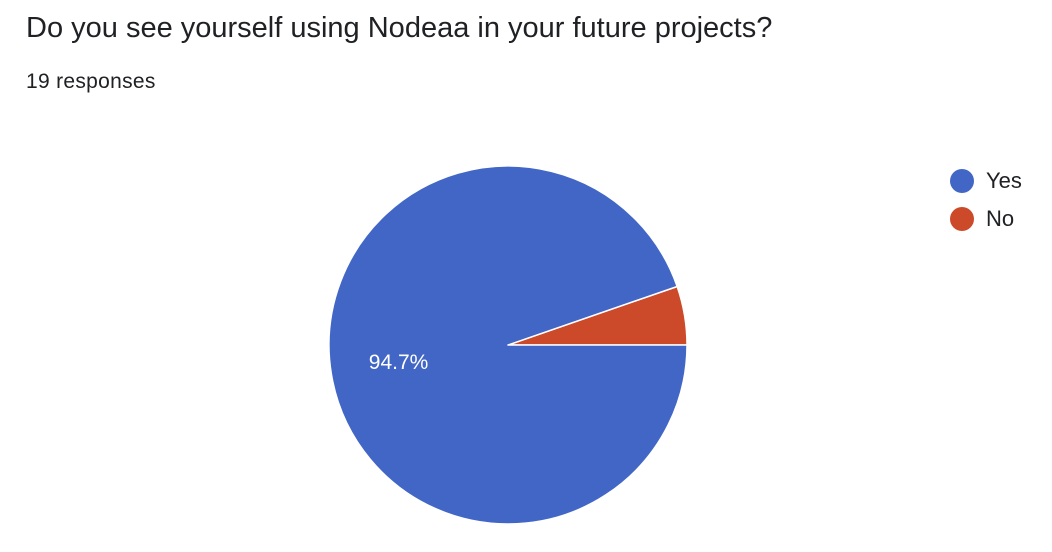 This screenshot has width=1052, height=552. I want to click on pie-labels: 94.7%, so click(399, 362).